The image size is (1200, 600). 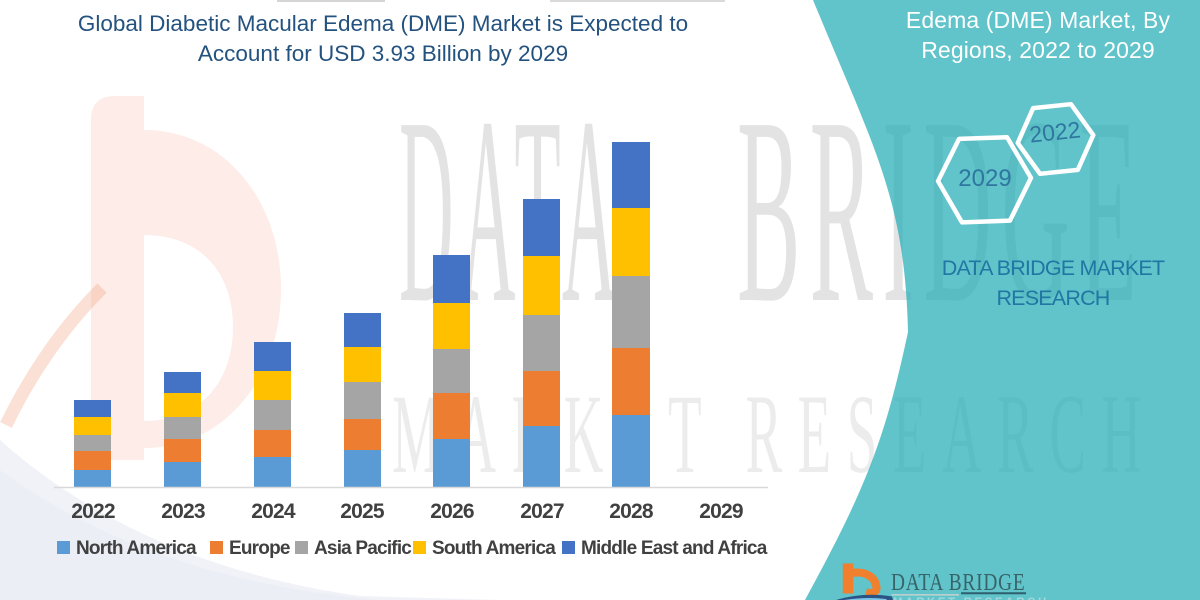 What do you see at coordinates (958, 582) in the screenshot?
I see `svg-text: DATA BRIDGE` at bounding box center [958, 582].